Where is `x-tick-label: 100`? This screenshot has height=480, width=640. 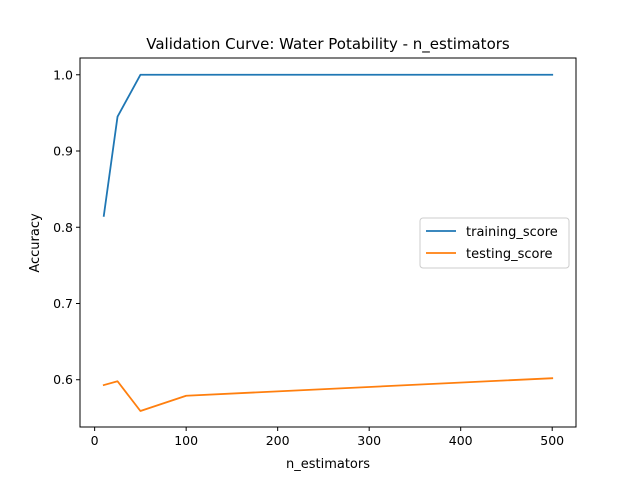
x-tick-label: 100 is located at coordinates (186, 440).